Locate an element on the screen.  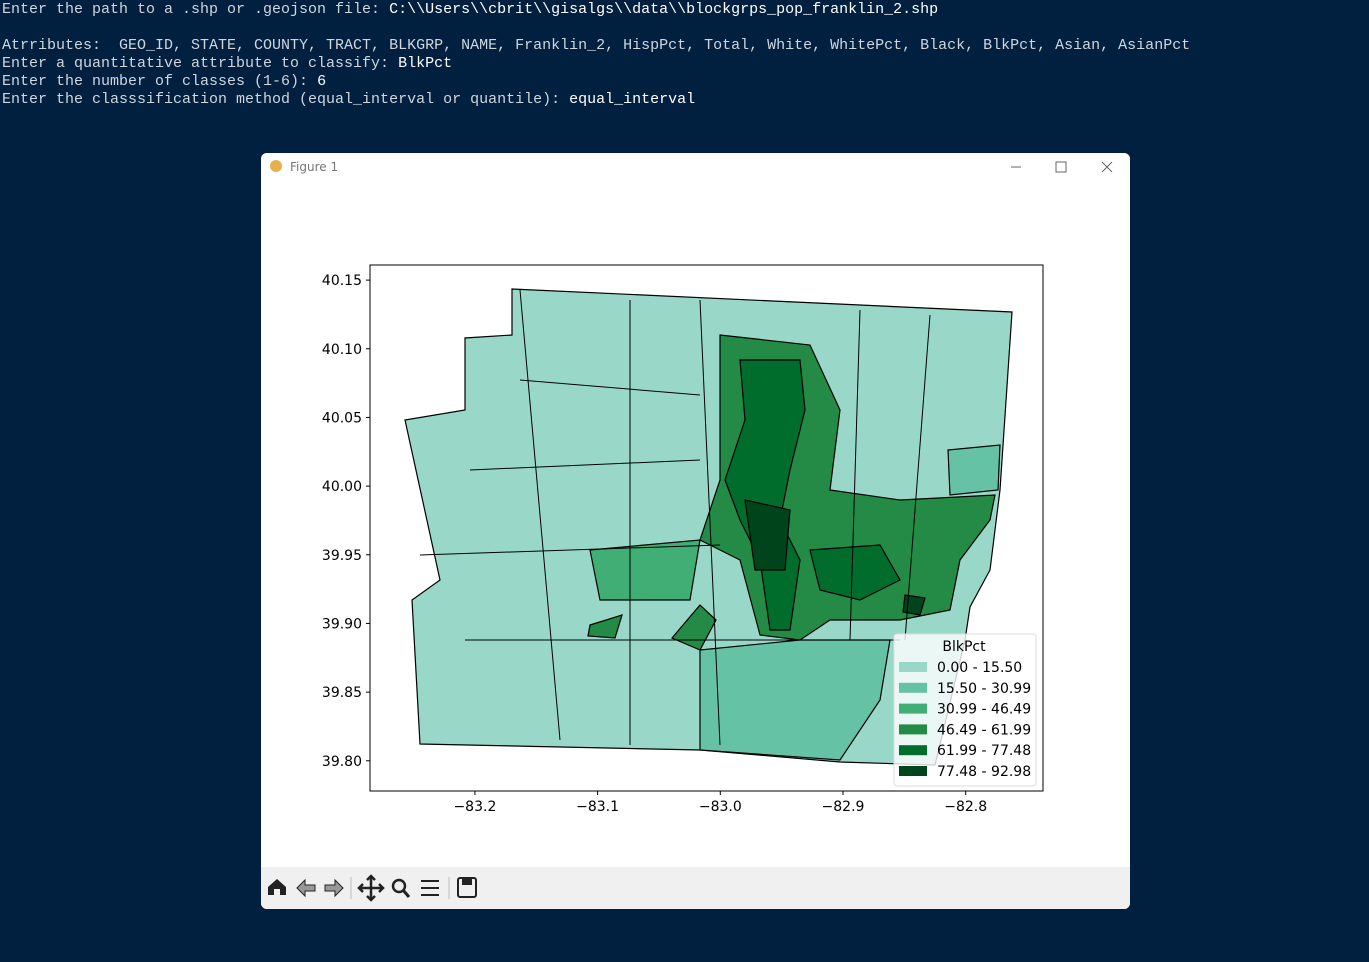
forward-button is located at coordinates (334, 888).